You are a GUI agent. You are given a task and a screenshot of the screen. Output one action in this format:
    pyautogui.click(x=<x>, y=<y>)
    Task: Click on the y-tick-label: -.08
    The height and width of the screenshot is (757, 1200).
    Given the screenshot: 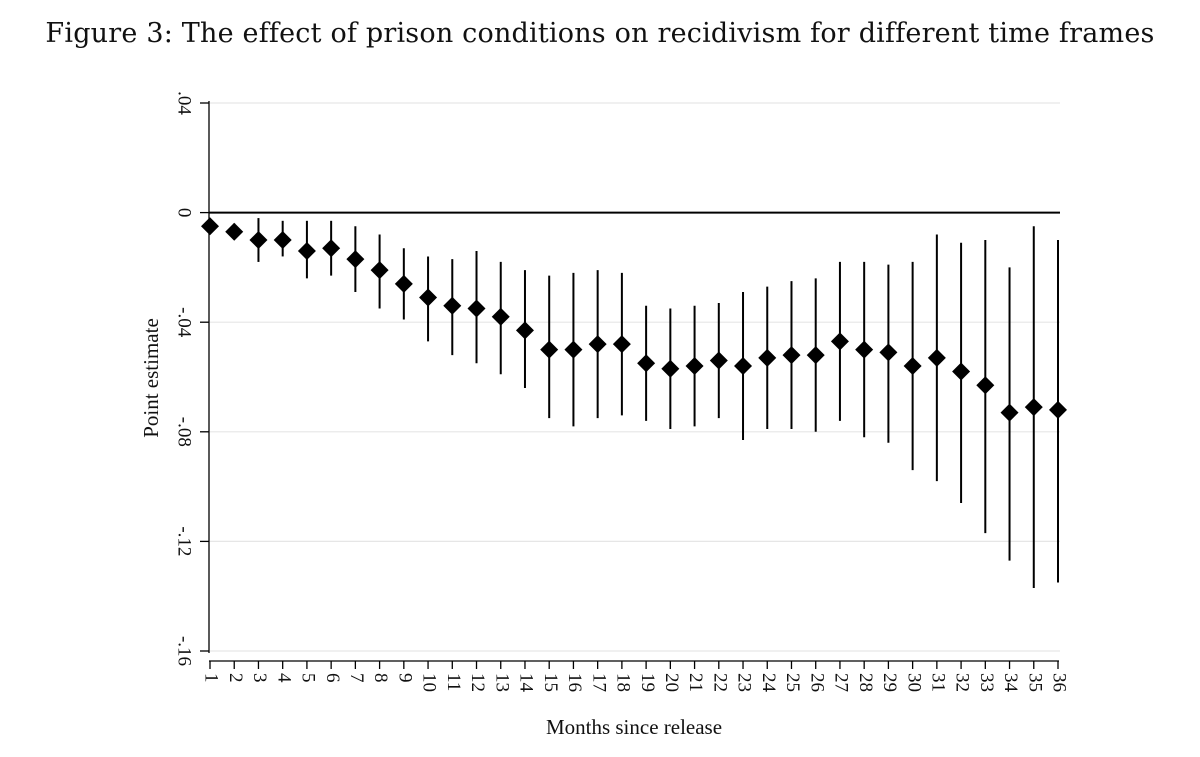 What is the action you would take?
    pyautogui.click(x=184, y=432)
    